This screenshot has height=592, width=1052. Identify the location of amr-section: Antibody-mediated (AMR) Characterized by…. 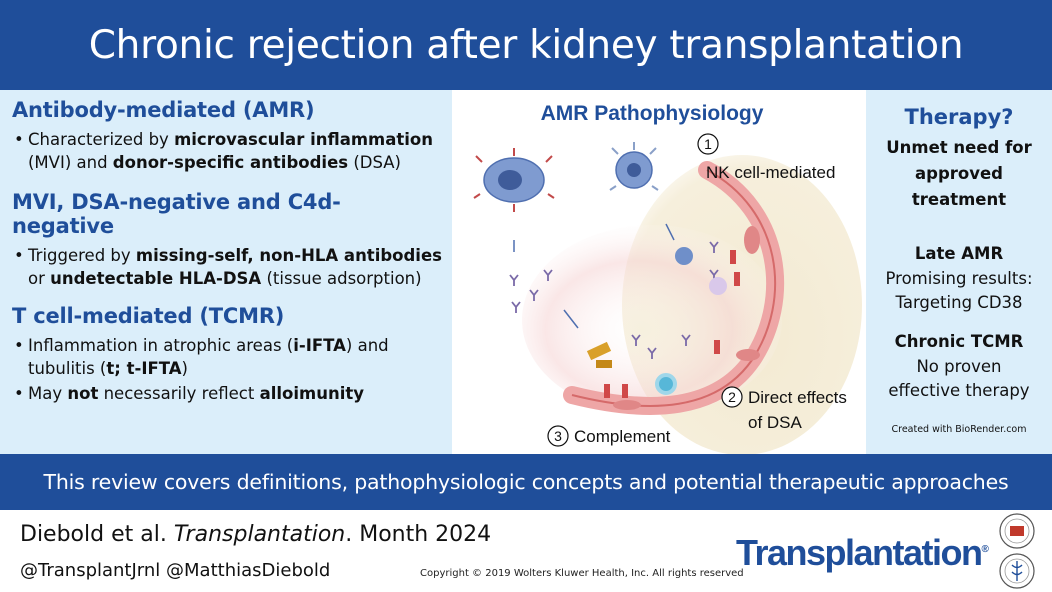
(227, 136).